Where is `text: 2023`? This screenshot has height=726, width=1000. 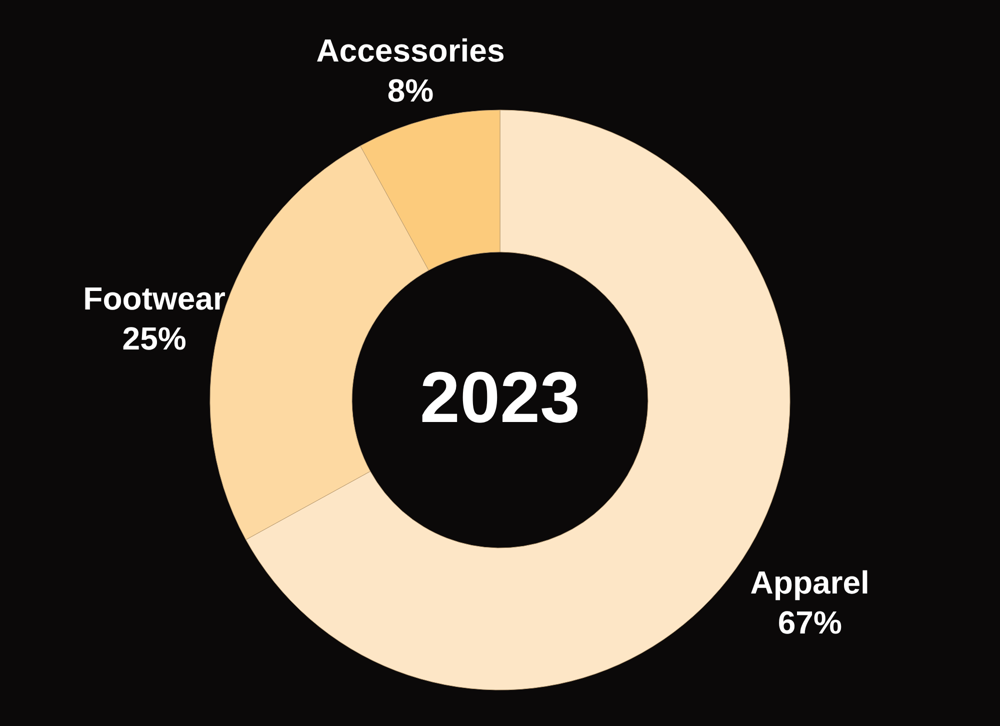
text: 2023 is located at coordinates (500, 398).